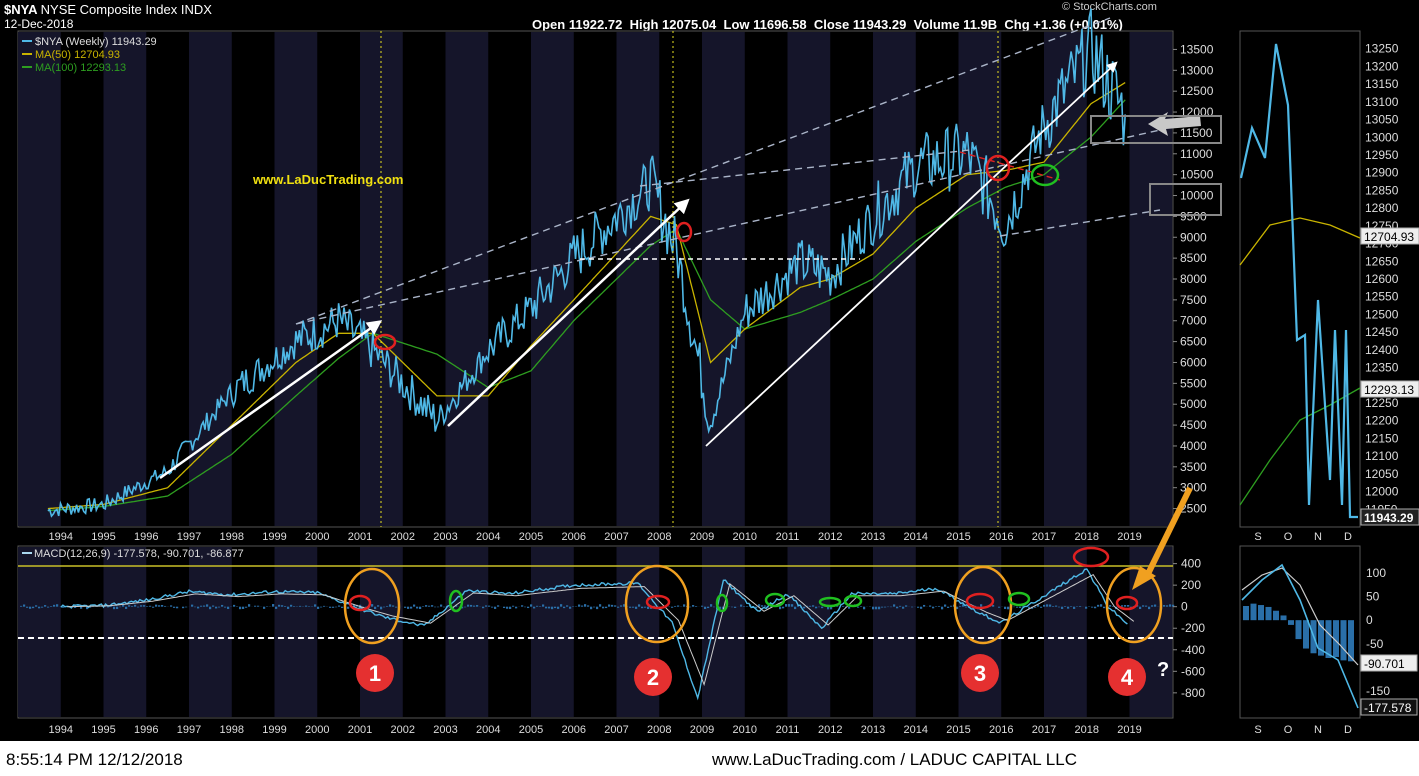  What do you see at coordinates (1197, 196) in the screenshot?
I see `y-tick-label: 10000` at bounding box center [1197, 196].